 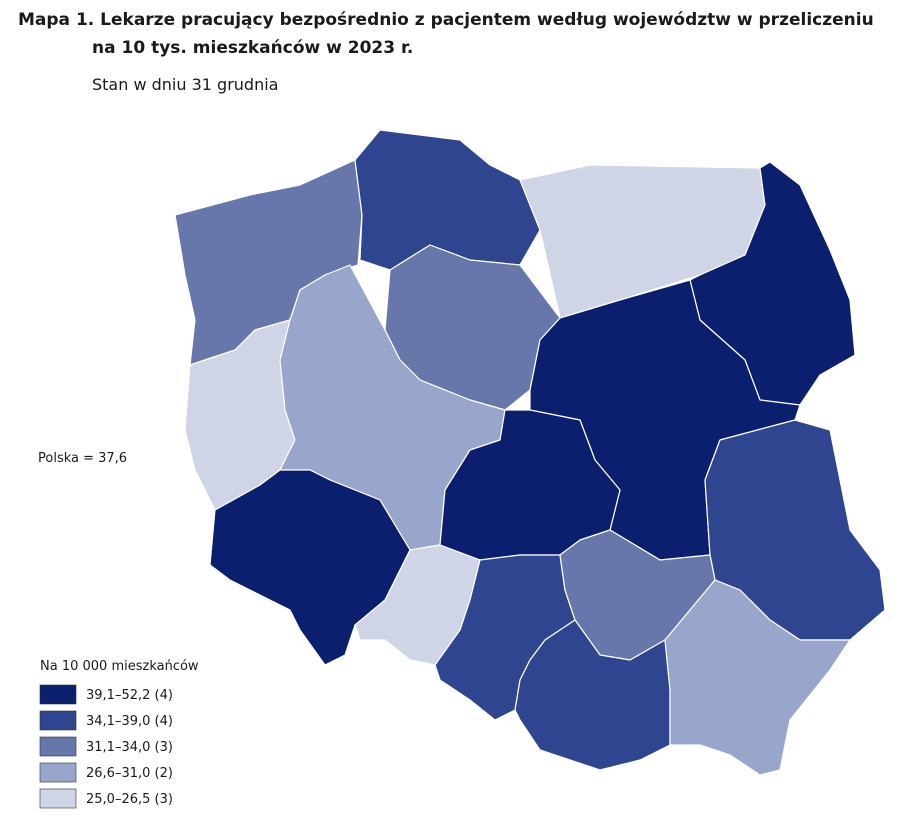 What do you see at coordinates (129, 799) in the screenshot?
I see `legend-label: 25,0–26,5 (3)` at bounding box center [129, 799].